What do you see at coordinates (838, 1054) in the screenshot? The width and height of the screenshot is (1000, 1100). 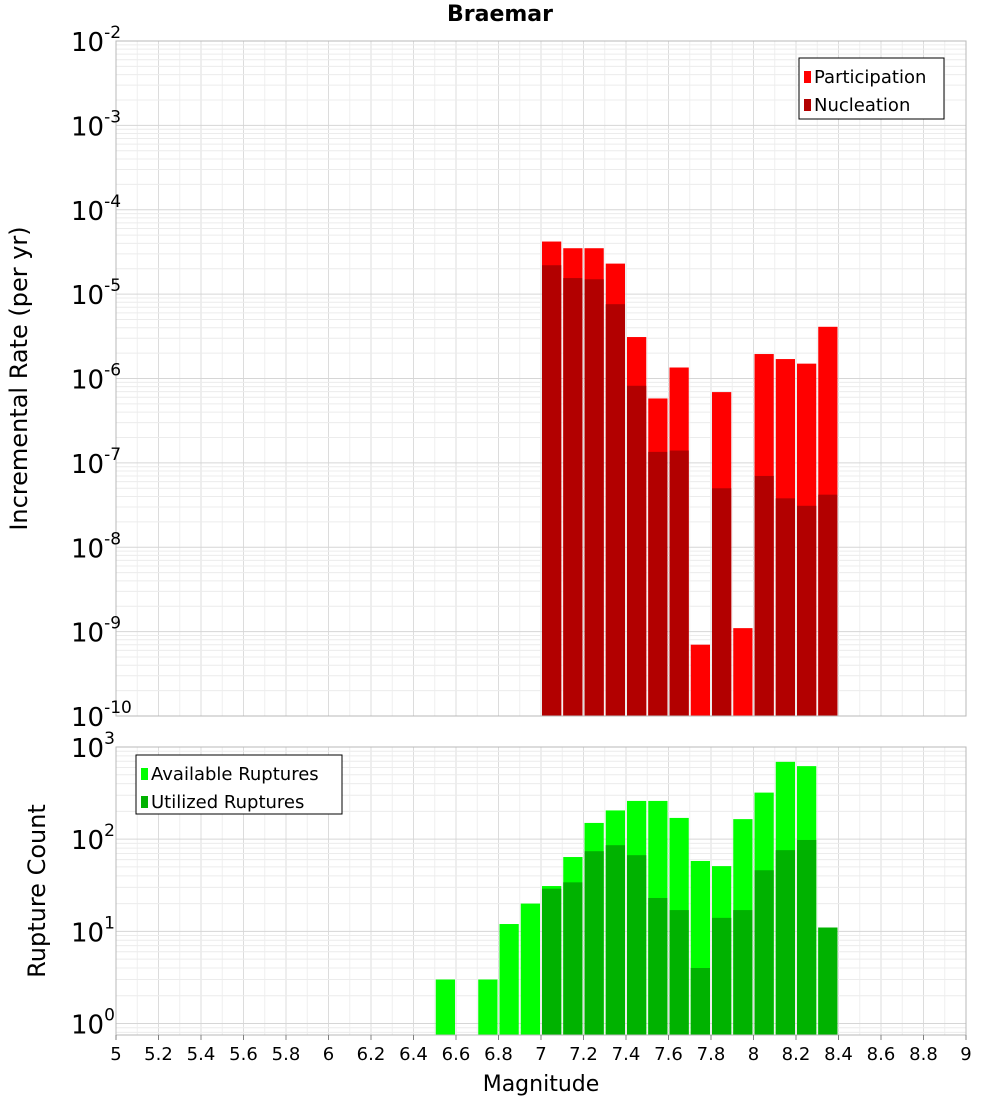 I see `x-tick-label: 8.4` at bounding box center [838, 1054].